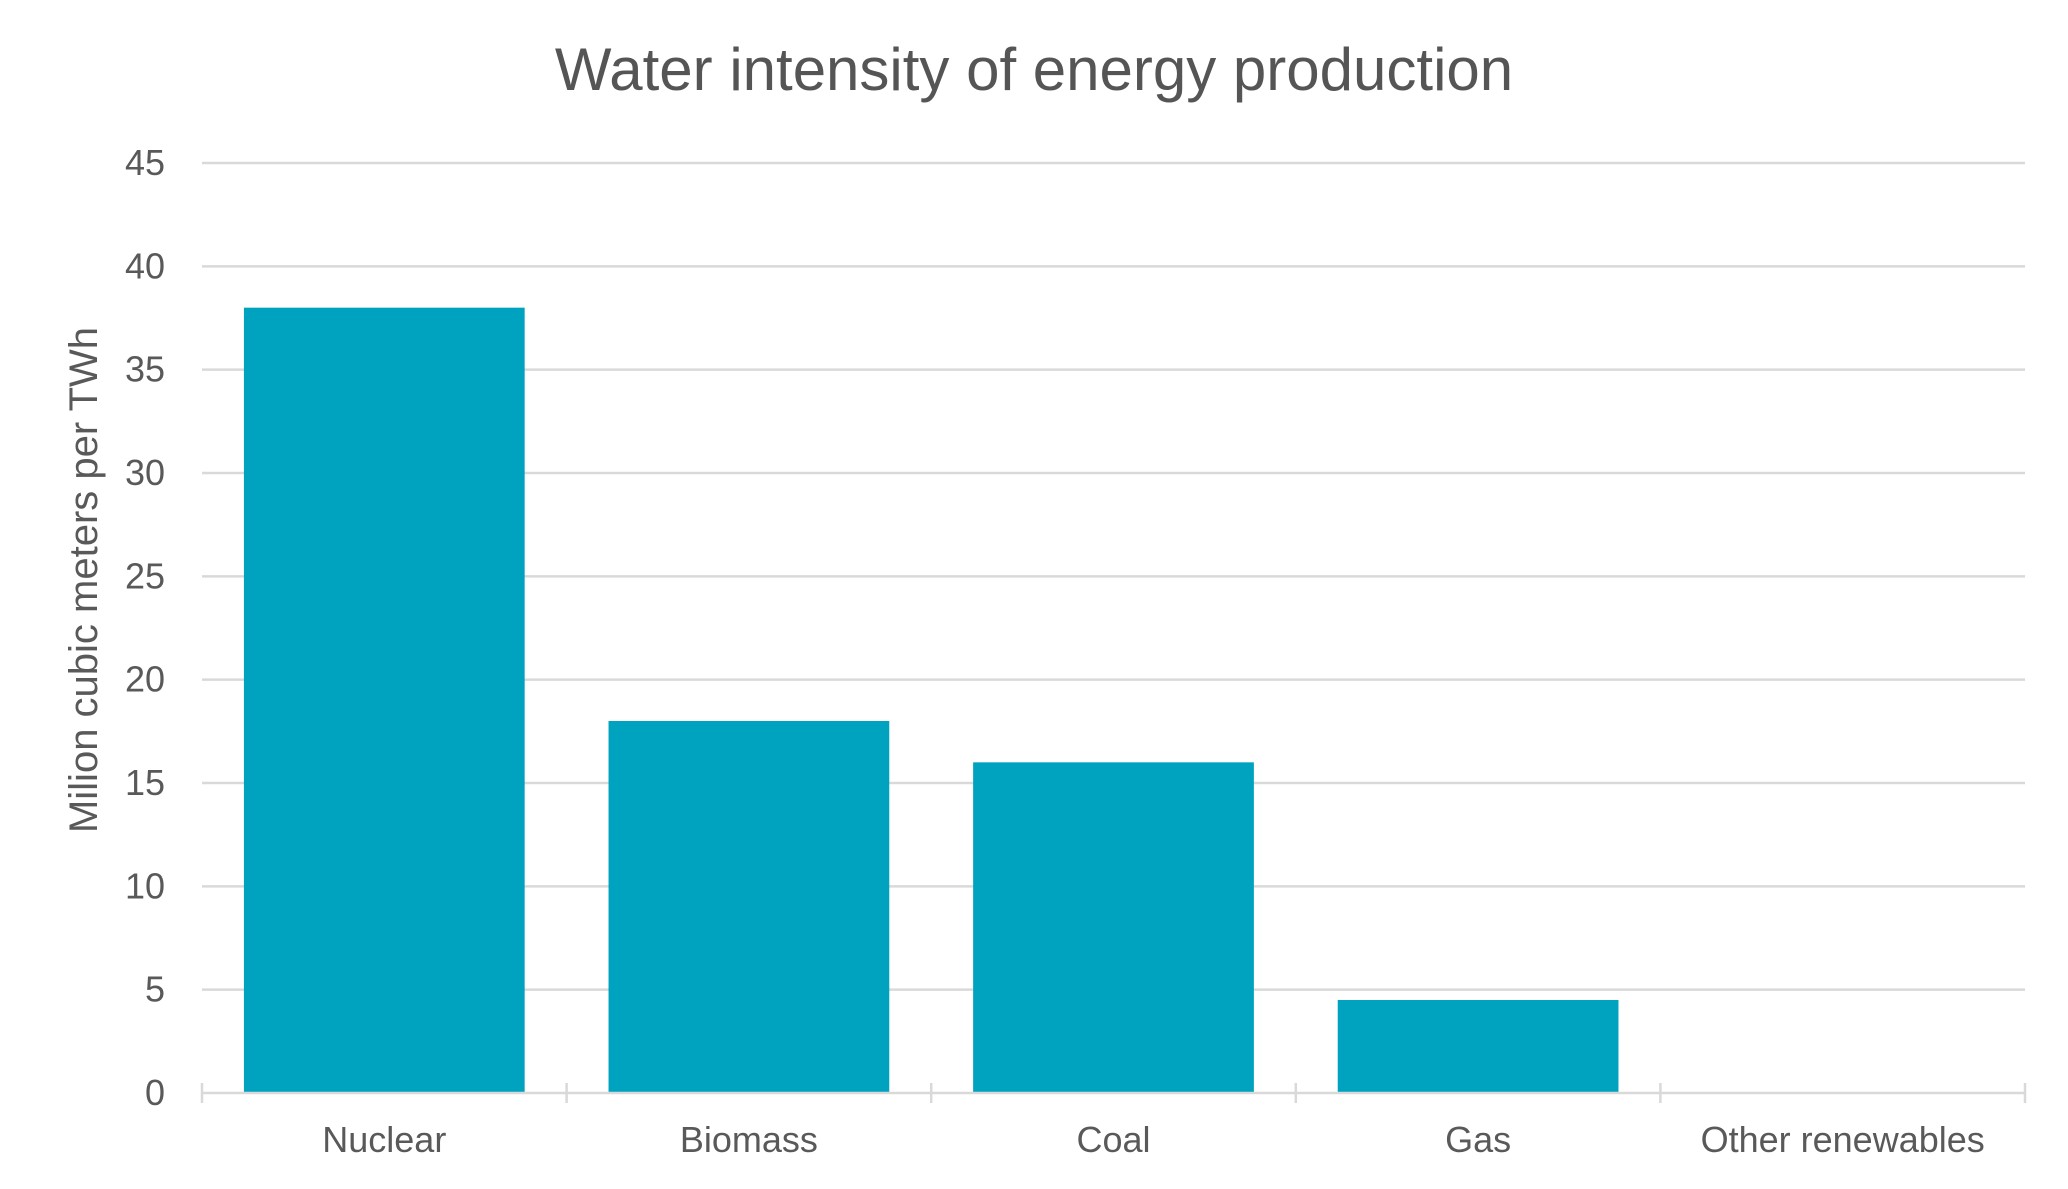 Image resolution: width=2068 pixels, height=1189 pixels. I want to click on y-tick-label: 0, so click(155, 1092).